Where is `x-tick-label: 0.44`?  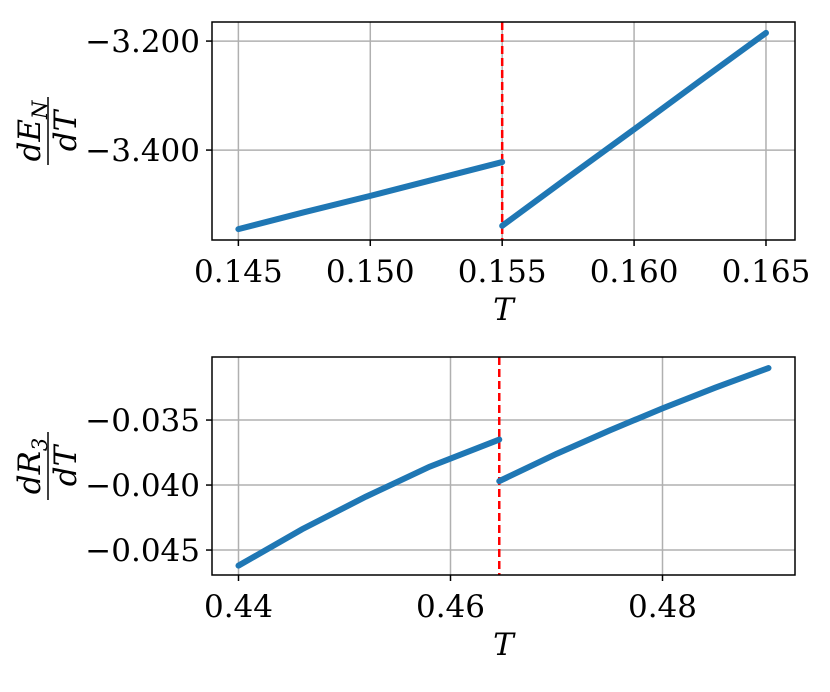
x-tick-label: 0.44 is located at coordinates (238, 607).